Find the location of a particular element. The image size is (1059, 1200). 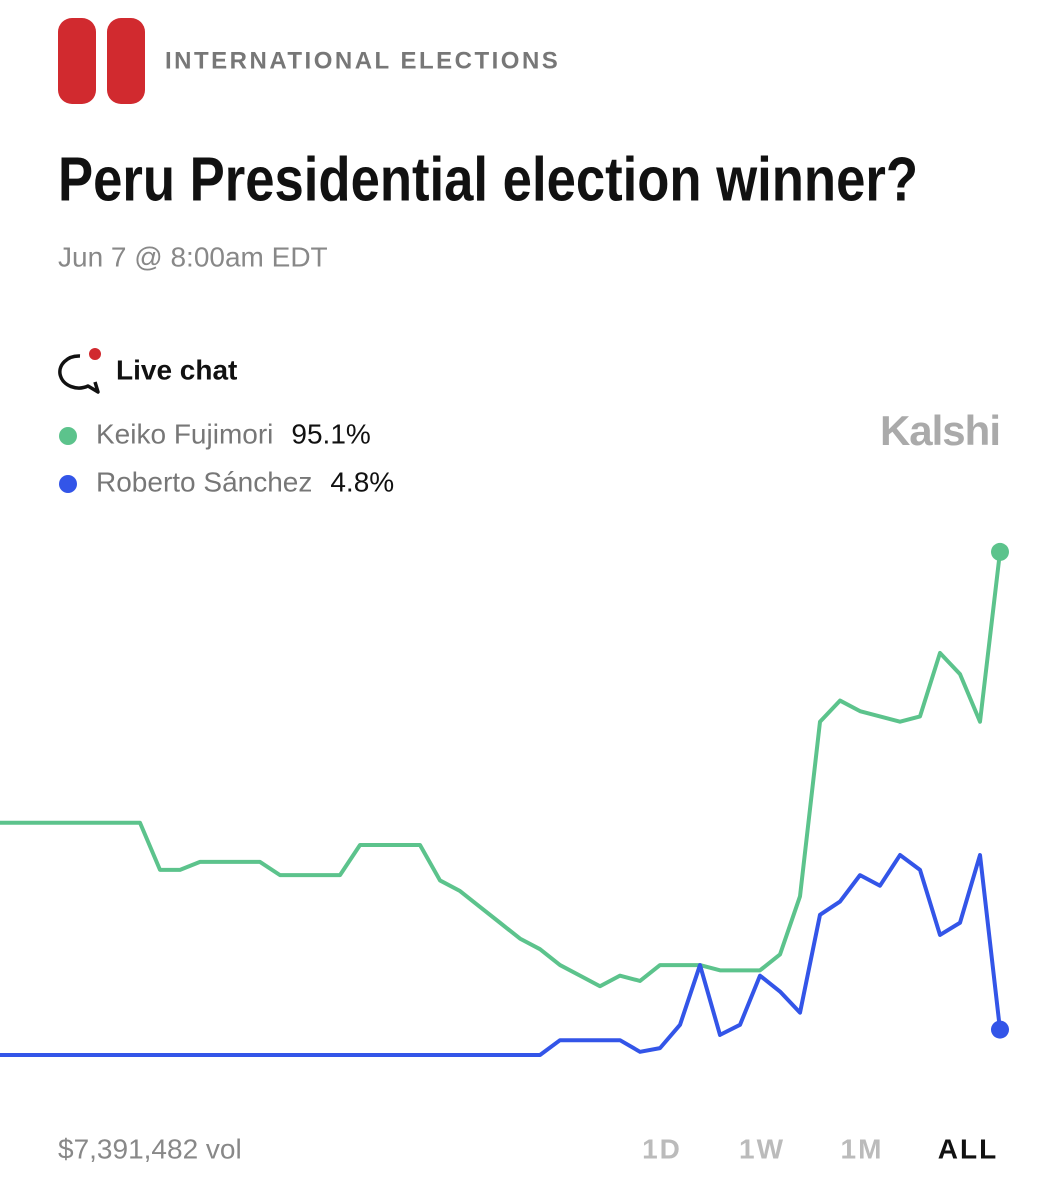

title: Peru Presidential election winner? is located at coordinates (488, 179).